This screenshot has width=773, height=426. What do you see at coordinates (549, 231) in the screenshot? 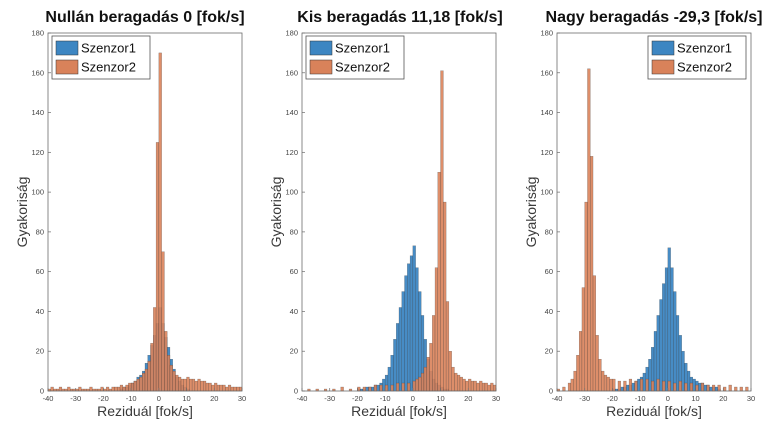
I see `y-tick-label: 80` at bounding box center [549, 231].